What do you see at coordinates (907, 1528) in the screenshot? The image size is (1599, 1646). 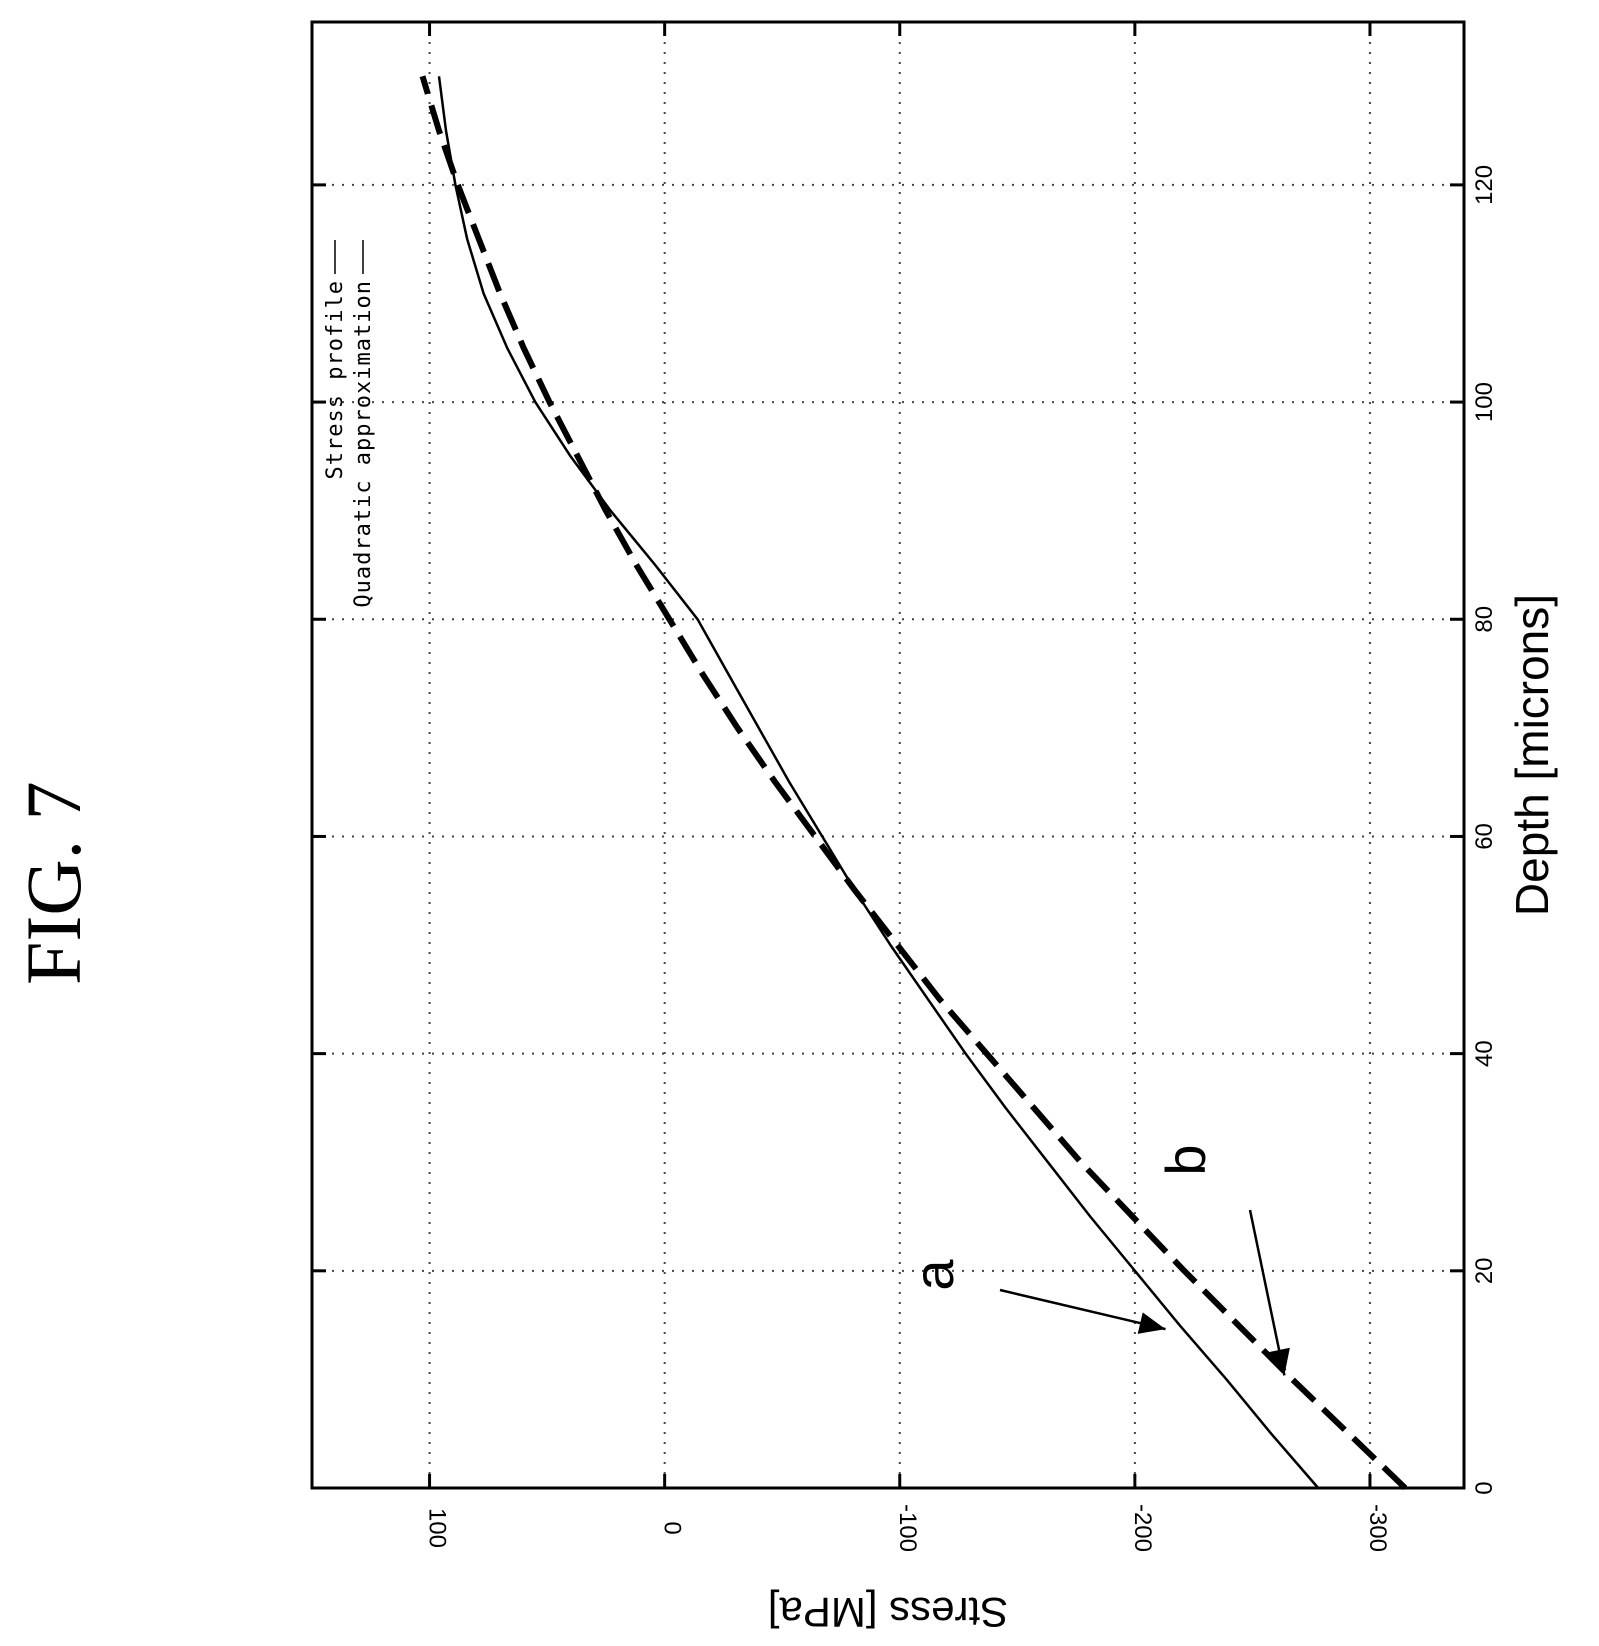 I see `stress-tick-label: -100` at bounding box center [907, 1528].